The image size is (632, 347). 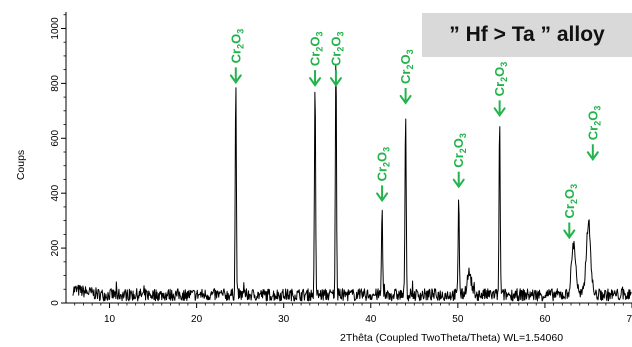 What do you see at coordinates (284, 319) in the screenshot?
I see `x-tick-label: 30` at bounding box center [284, 319].